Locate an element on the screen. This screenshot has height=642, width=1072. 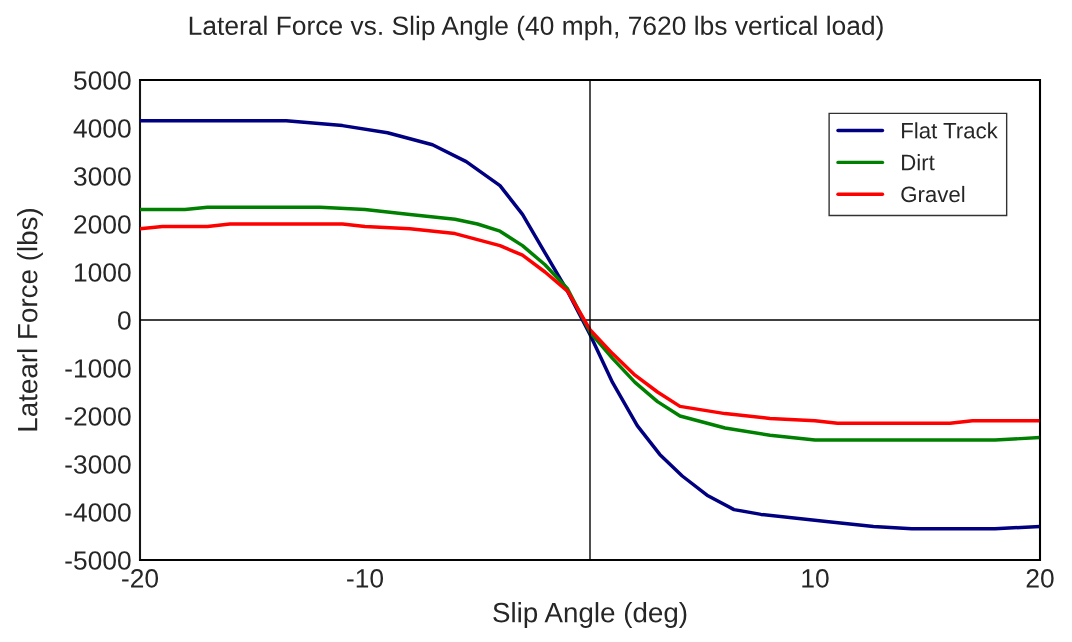
x-tick-label: 10 is located at coordinates (815, 578).